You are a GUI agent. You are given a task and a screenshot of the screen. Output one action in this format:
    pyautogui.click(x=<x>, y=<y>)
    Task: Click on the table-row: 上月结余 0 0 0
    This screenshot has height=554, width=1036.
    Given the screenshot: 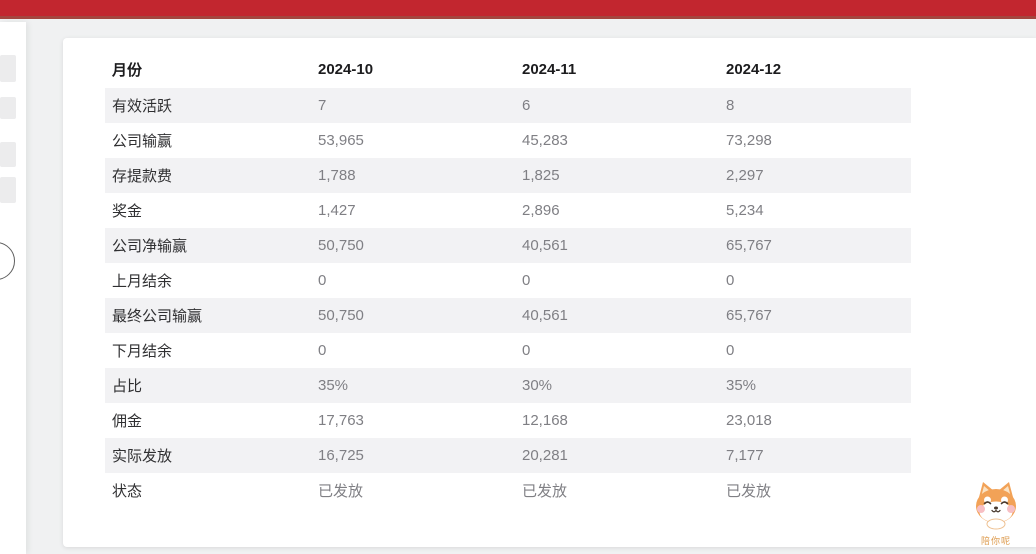 What is the action you would take?
    pyautogui.click(x=508, y=280)
    